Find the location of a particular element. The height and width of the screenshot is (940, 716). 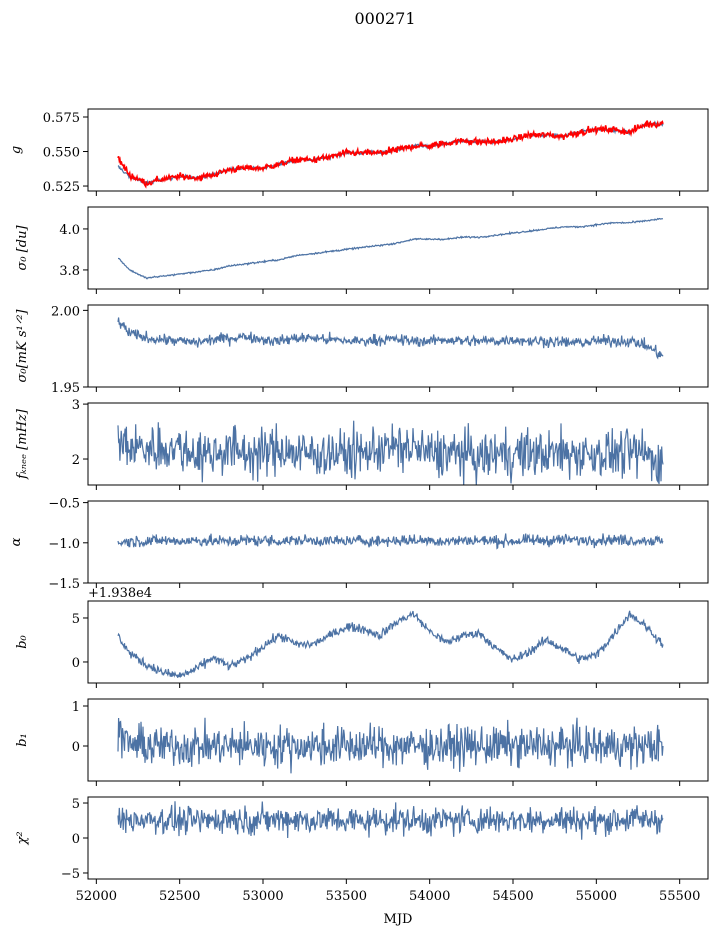

y-tick-label: 4.0 is located at coordinates (69, 230).